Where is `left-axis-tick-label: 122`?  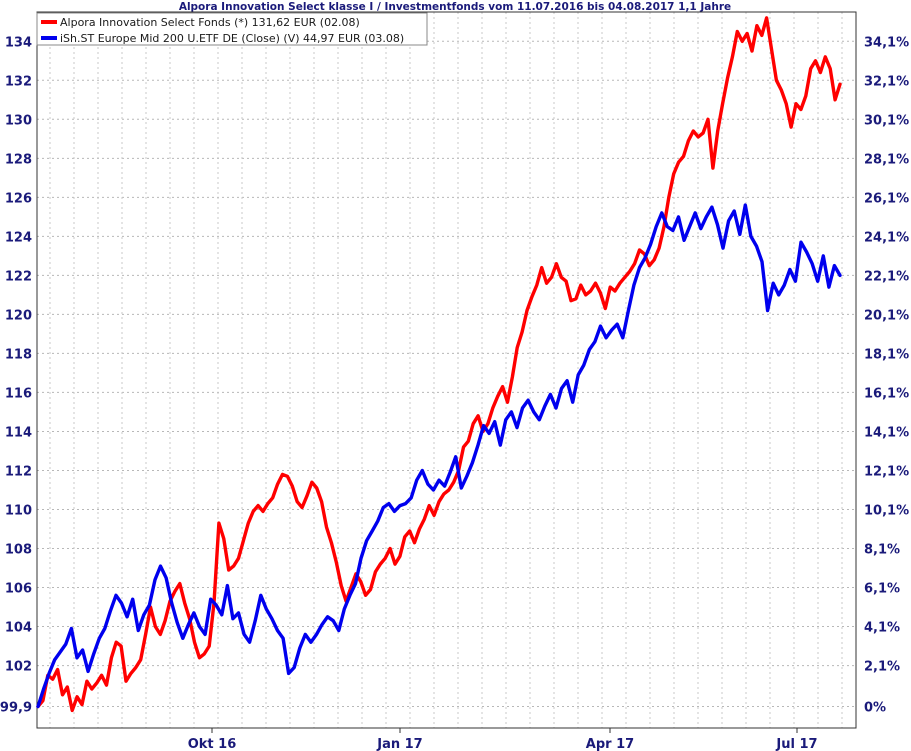
left-axis-tick-label: 122 is located at coordinates (18, 276).